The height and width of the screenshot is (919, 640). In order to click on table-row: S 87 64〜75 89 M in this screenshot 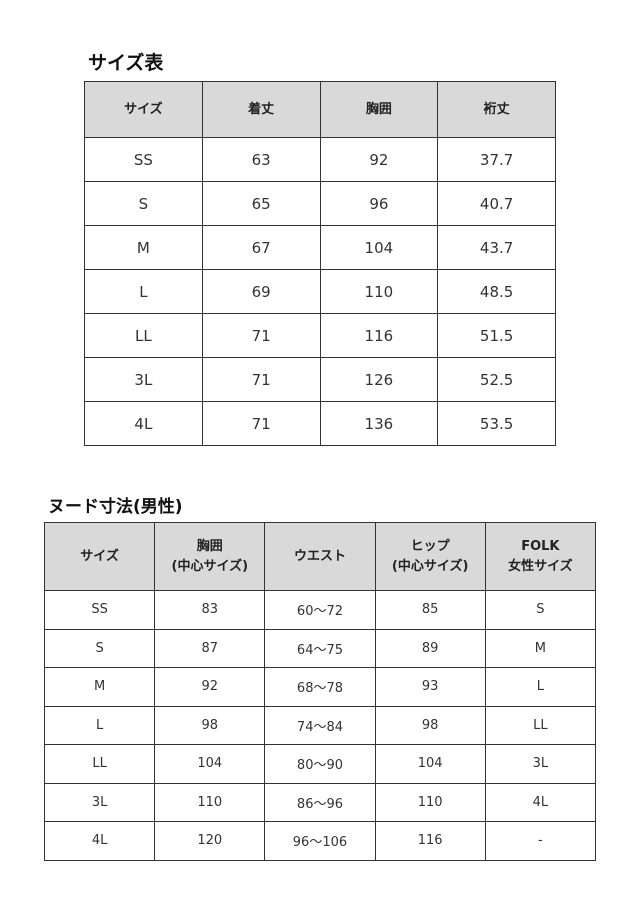, I will do `click(320, 648)`.